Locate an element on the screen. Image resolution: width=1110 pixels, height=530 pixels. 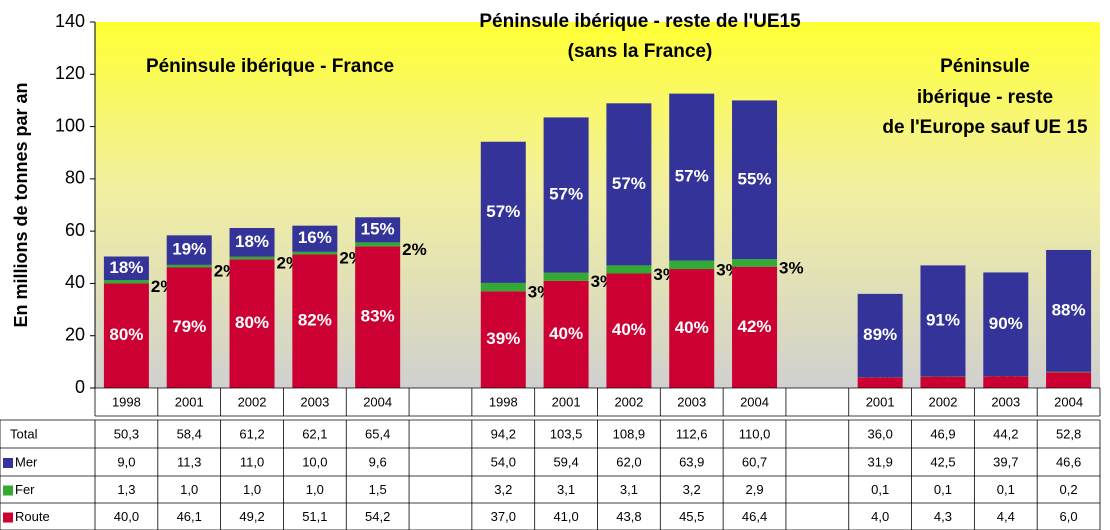
table-cell: 41,0 is located at coordinates (565, 516).